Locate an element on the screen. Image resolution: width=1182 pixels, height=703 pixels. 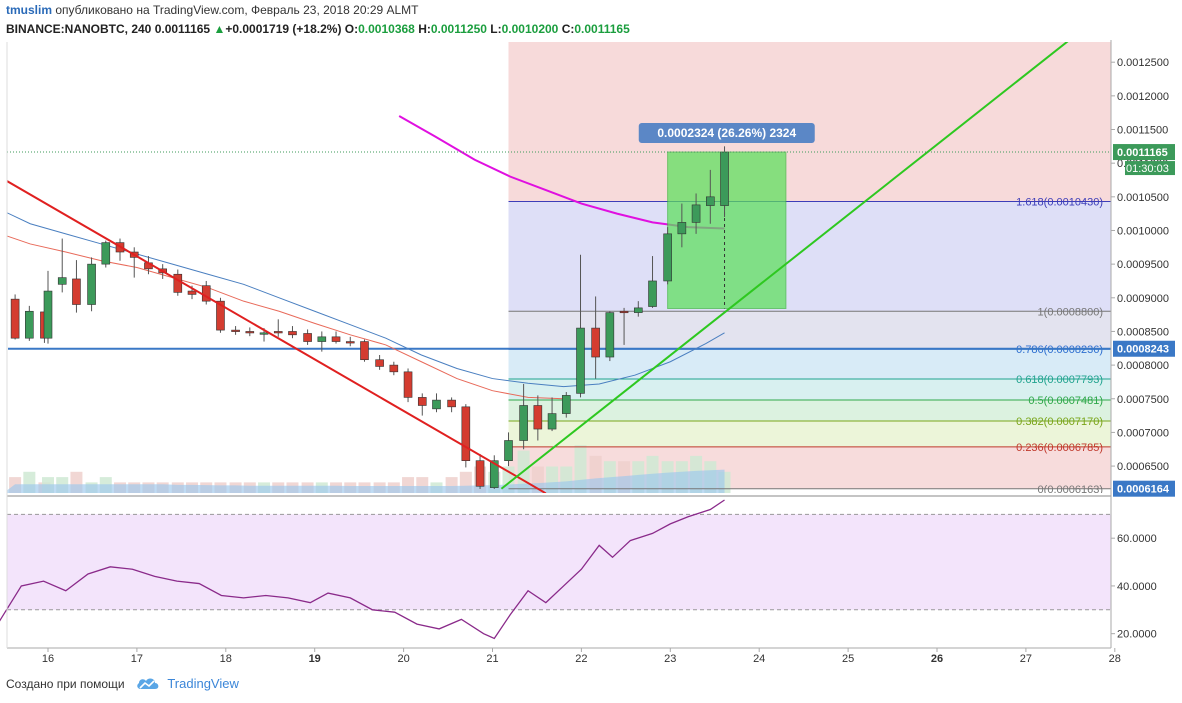
price-tick-label: 0.0011500 is located at coordinates (1142, 131).